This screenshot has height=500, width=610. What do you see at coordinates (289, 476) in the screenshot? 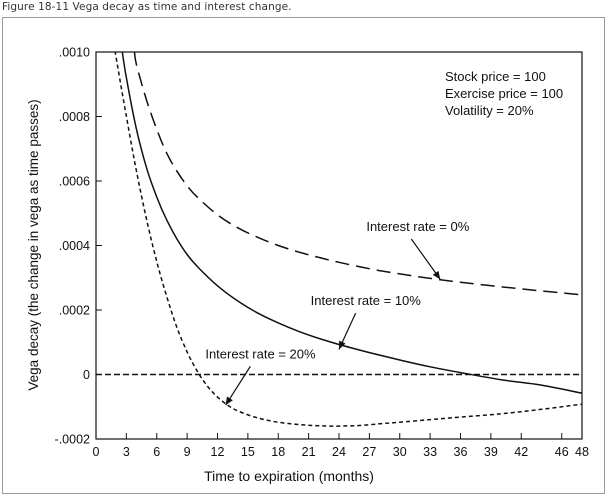
I see `x-axis-label: Time to expiration (months)` at bounding box center [289, 476].